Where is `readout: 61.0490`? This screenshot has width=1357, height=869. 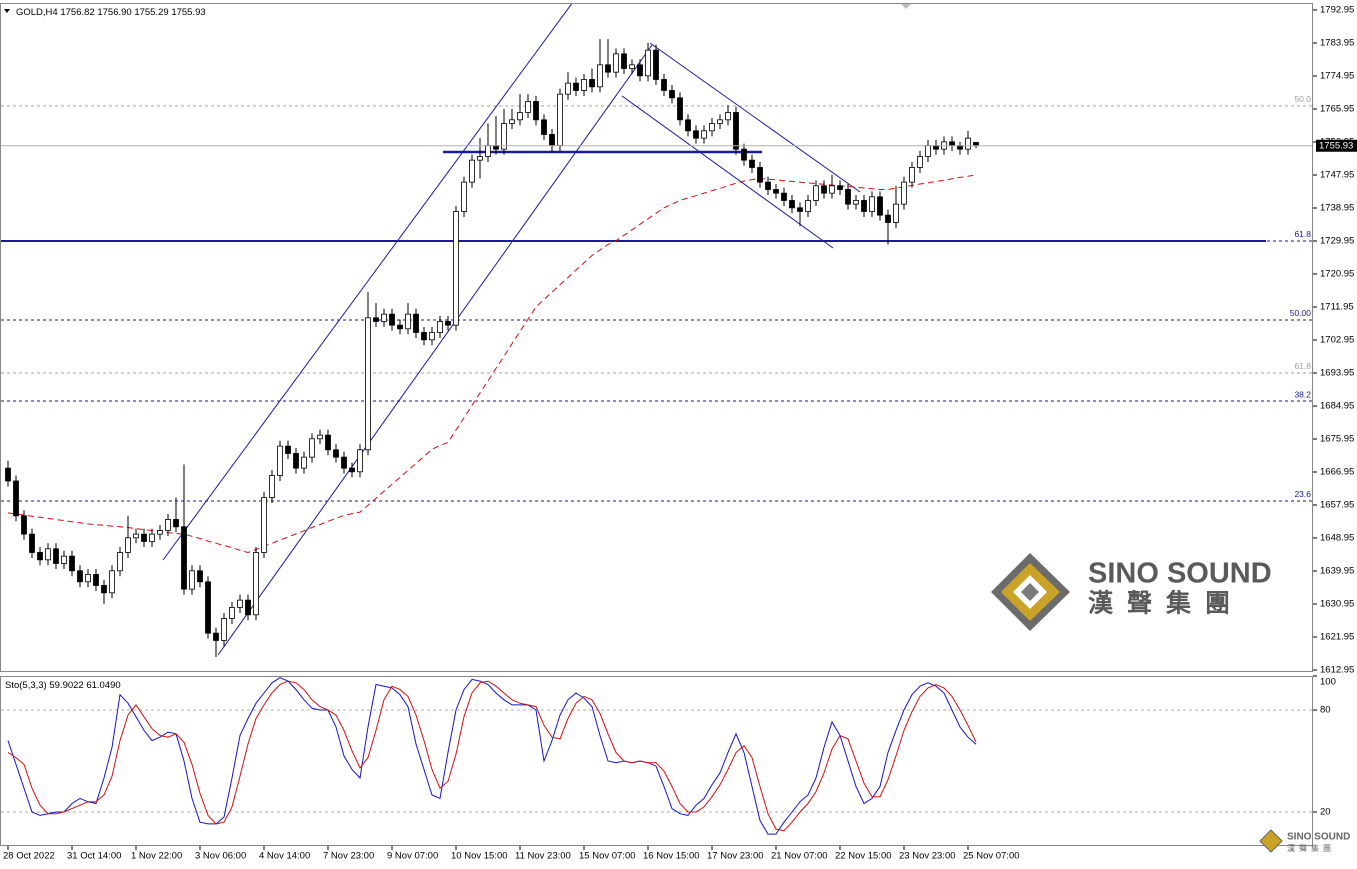
readout: 61.0490 is located at coordinates (103, 685).